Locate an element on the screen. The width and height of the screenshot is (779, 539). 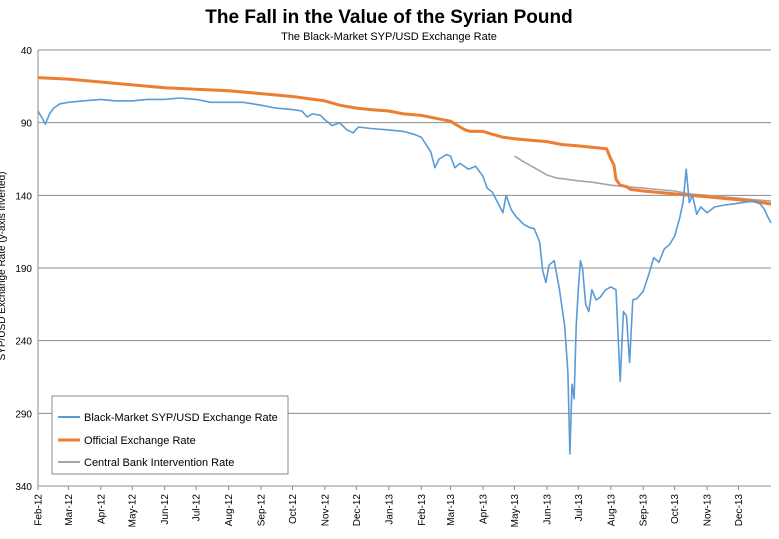
x-tick-label: Feb-12 is located at coordinates (39, 510).